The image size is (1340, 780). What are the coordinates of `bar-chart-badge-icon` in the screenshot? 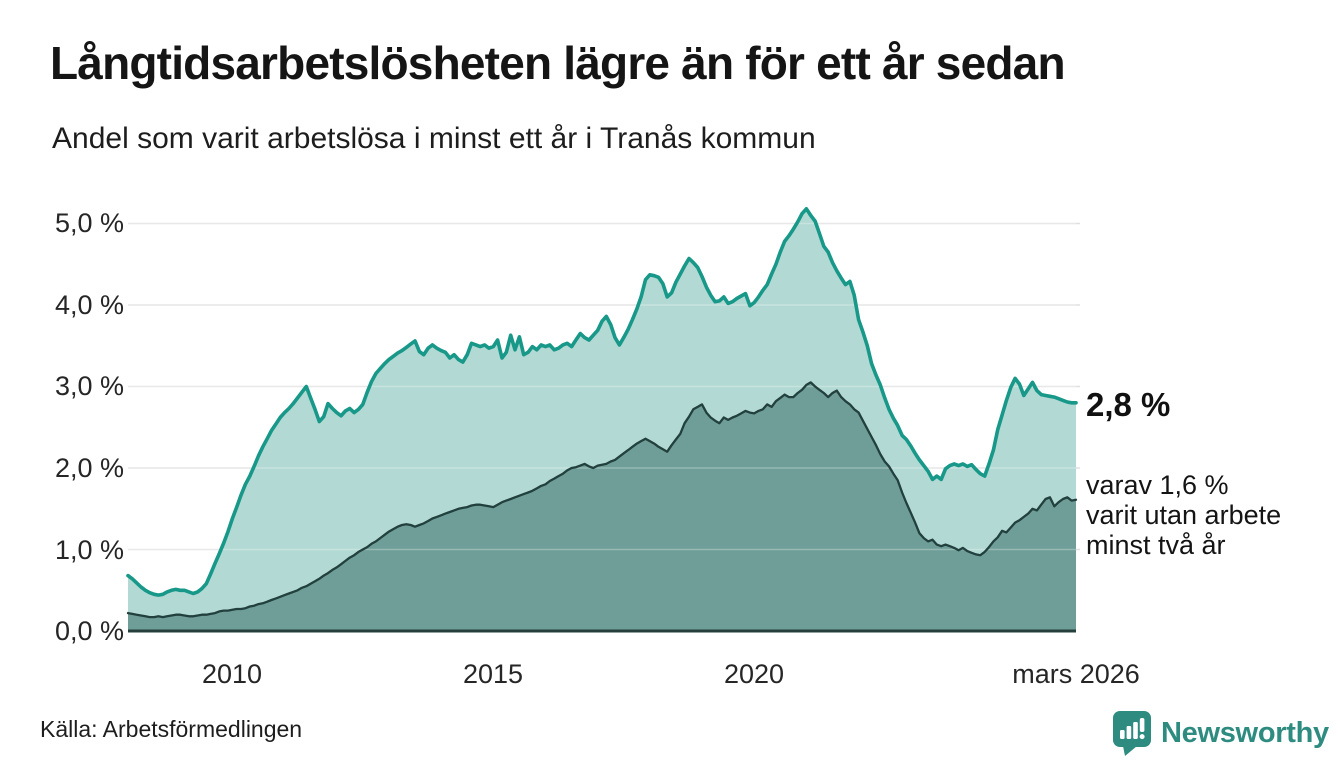 It's located at (1132, 733).